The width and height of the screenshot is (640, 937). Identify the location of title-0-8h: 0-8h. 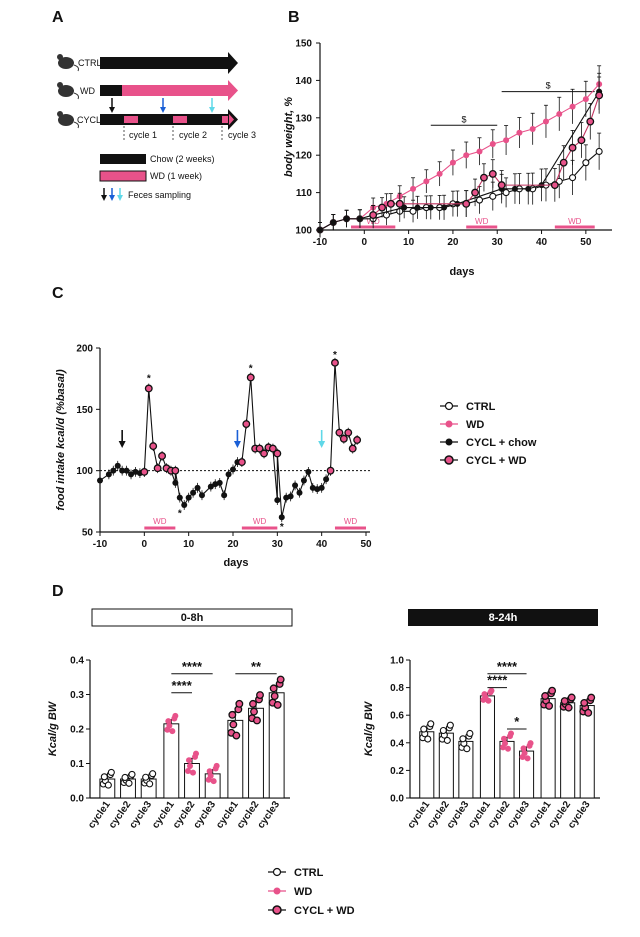
(192, 618).